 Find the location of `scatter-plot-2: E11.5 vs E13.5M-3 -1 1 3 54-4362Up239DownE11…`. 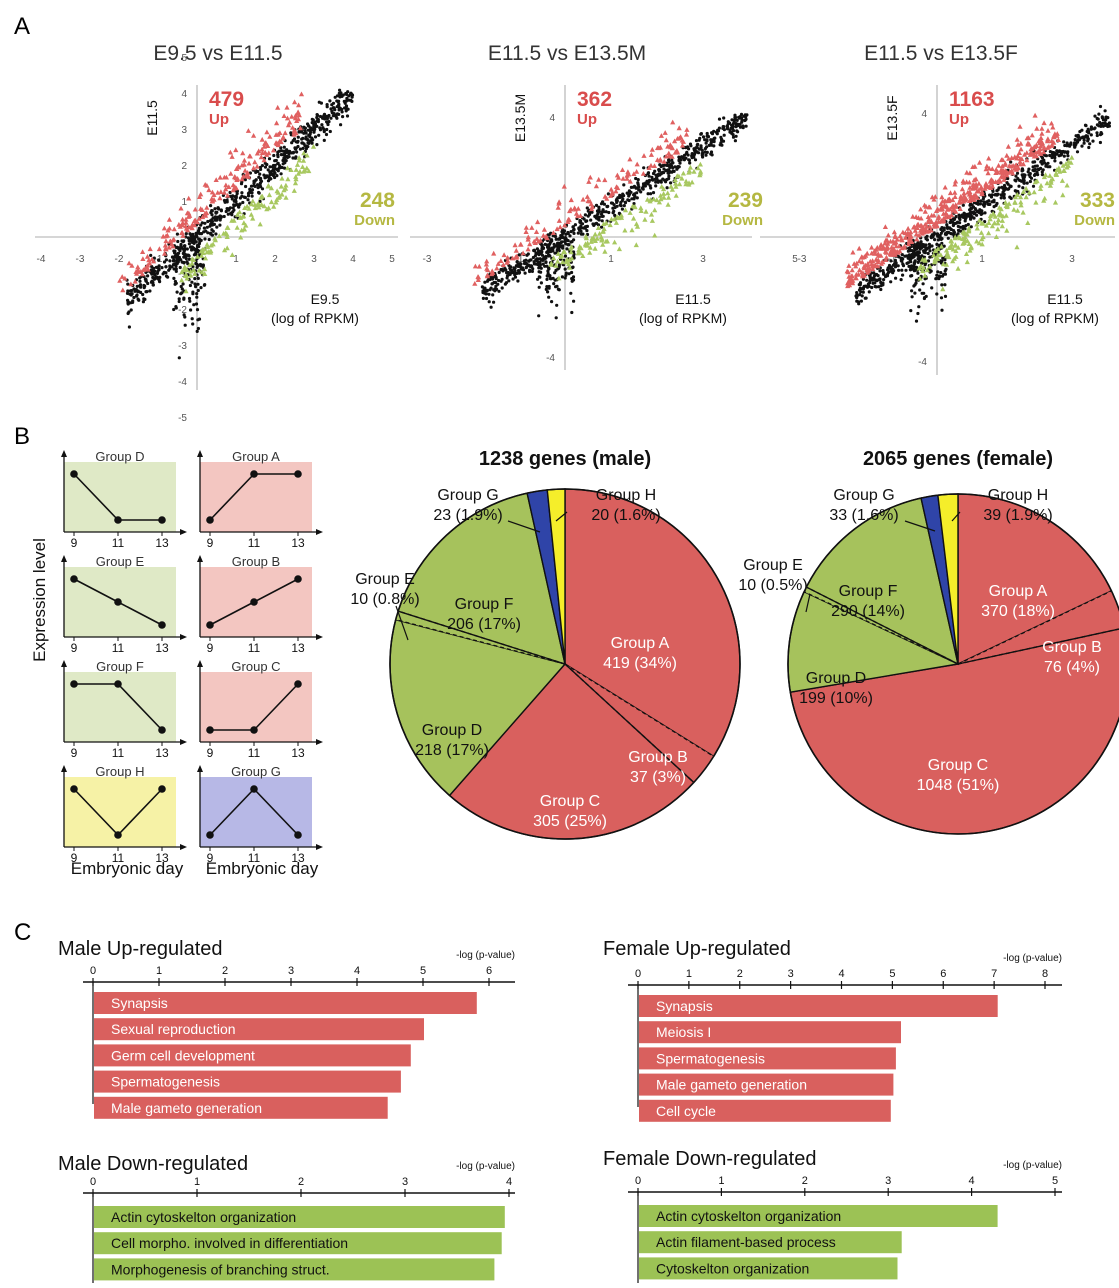

scatter-plot-2: E11.5 vs E13.5M-3 -1 1 3 54-4362Up239DownE11… is located at coordinates (604, 206).